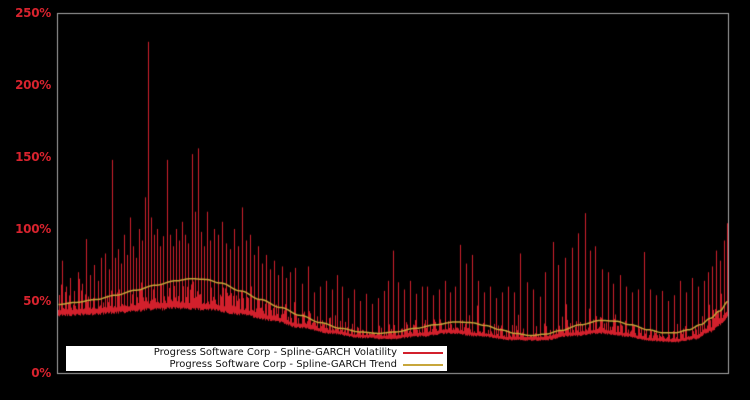  What do you see at coordinates (33, 85) in the screenshot?
I see `y-tick-label-200: 200%` at bounding box center [33, 85].